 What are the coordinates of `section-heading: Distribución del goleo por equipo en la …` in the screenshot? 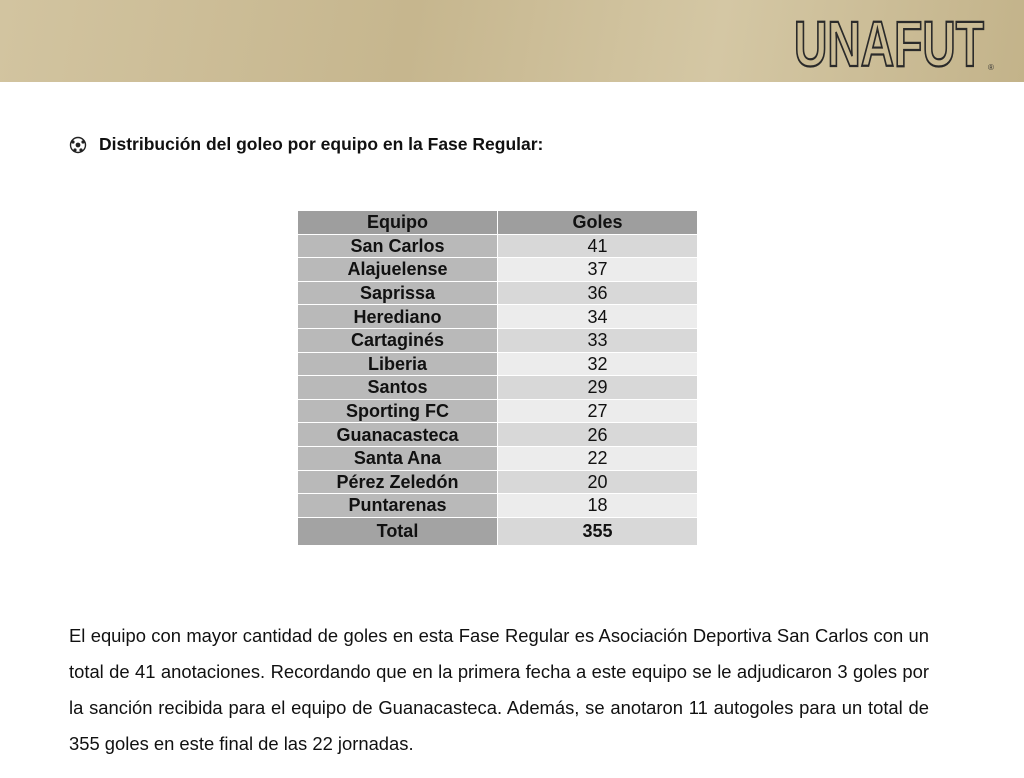 It's located at (321, 144).